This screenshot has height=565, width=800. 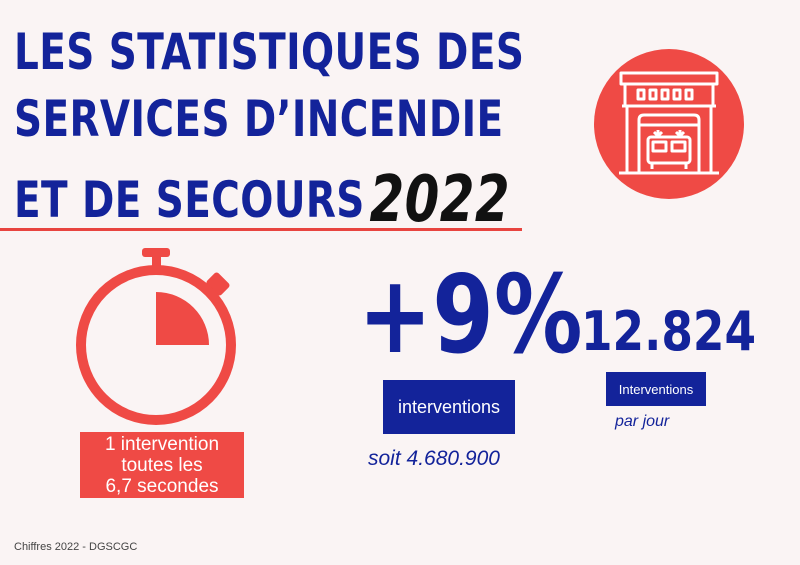 What do you see at coordinates (434, 458) in the screenshot?
I see `growth-detail: soit 4.680.900` at bounding box center [434, 458].